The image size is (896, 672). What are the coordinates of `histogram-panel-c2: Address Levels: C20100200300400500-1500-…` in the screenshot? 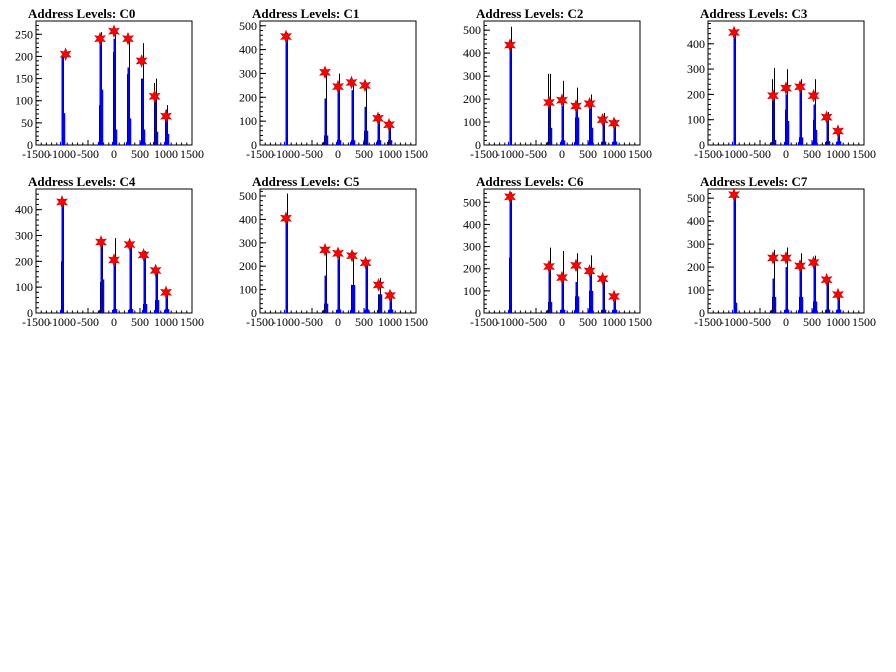 It's located at (557, 83).